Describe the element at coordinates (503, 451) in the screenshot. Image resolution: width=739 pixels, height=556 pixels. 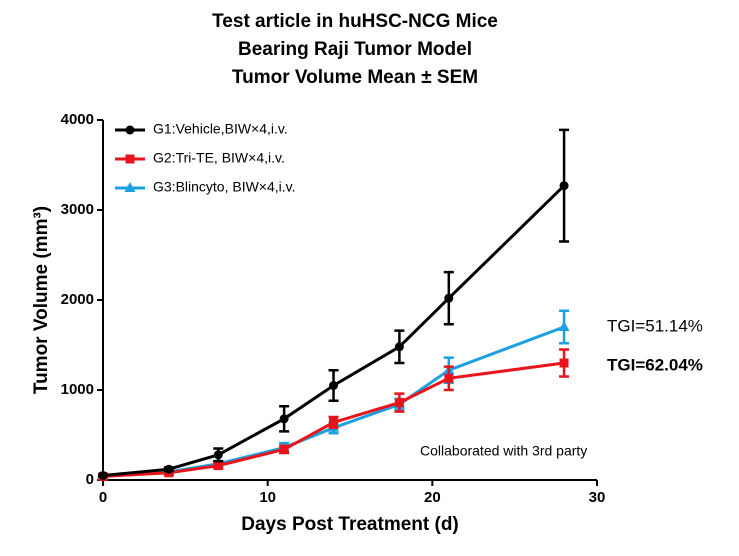
I see `annotation: Collaborated with 3rd party` at that location.